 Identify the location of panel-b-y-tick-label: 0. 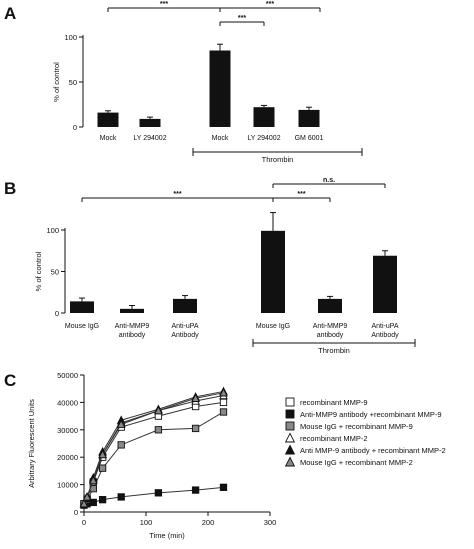
(57, 313).